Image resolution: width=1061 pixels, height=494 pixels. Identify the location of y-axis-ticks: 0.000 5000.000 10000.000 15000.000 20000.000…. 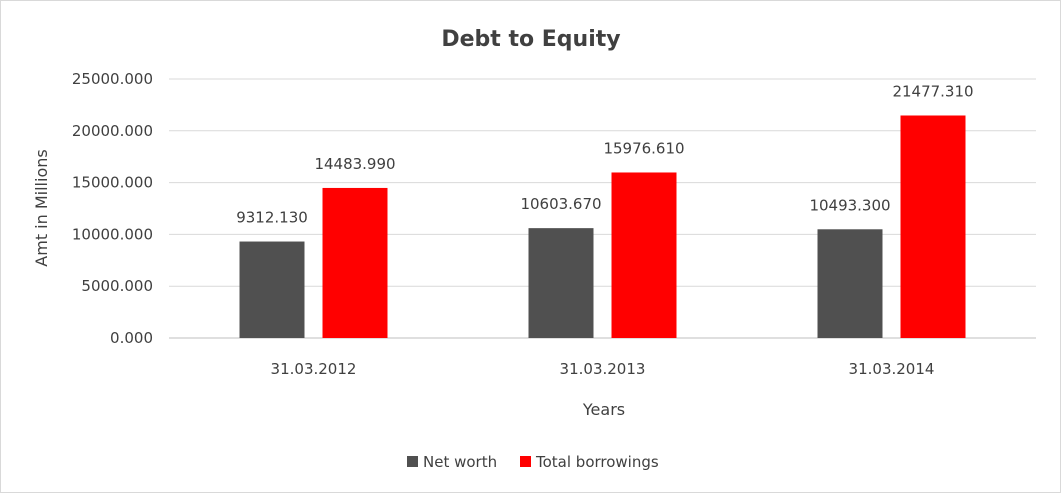
(112, 208).